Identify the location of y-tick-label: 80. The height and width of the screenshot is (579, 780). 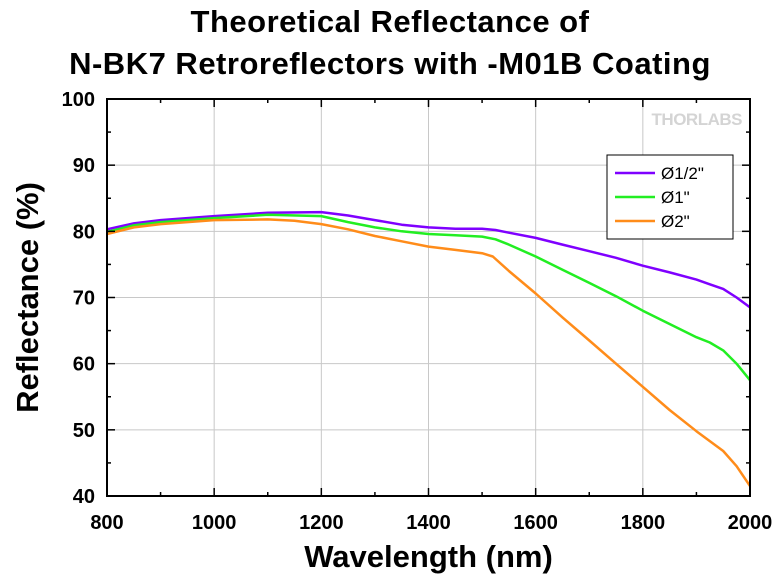
(84, 232).